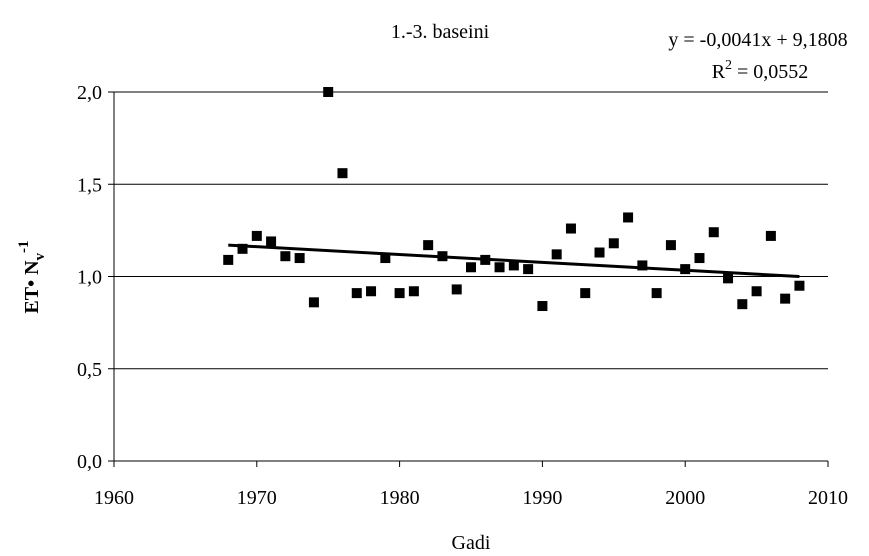 This screenshot has height=556, width=869. I want to click on x-tick-label: 2000, so click(685, 498).